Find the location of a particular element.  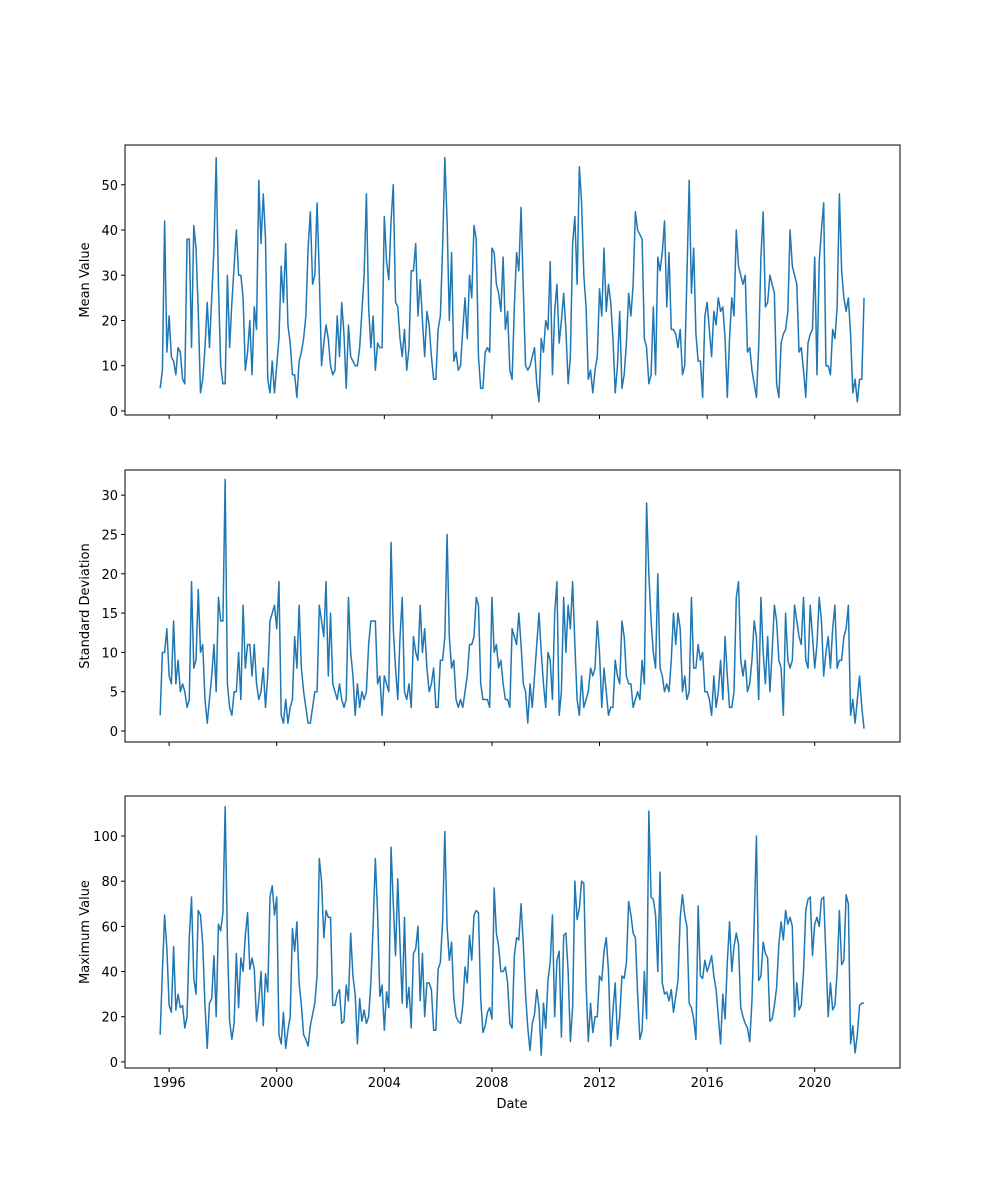

y-axis-label: Standard Deviation is located at coordinates (85, 605).